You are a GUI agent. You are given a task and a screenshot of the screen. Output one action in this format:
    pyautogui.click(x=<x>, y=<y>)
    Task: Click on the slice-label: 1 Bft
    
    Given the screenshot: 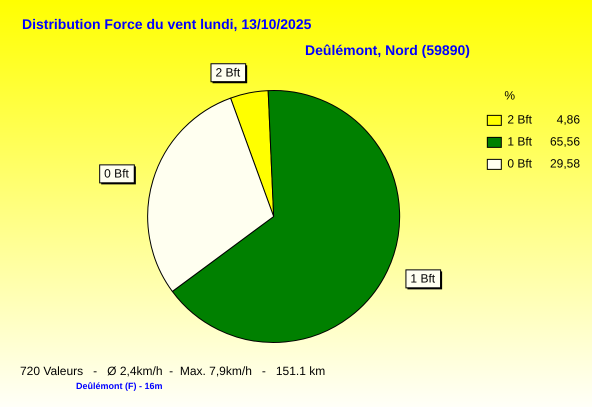 What is the action you would take?
    pyautogui.click(x=423, y=279)
    